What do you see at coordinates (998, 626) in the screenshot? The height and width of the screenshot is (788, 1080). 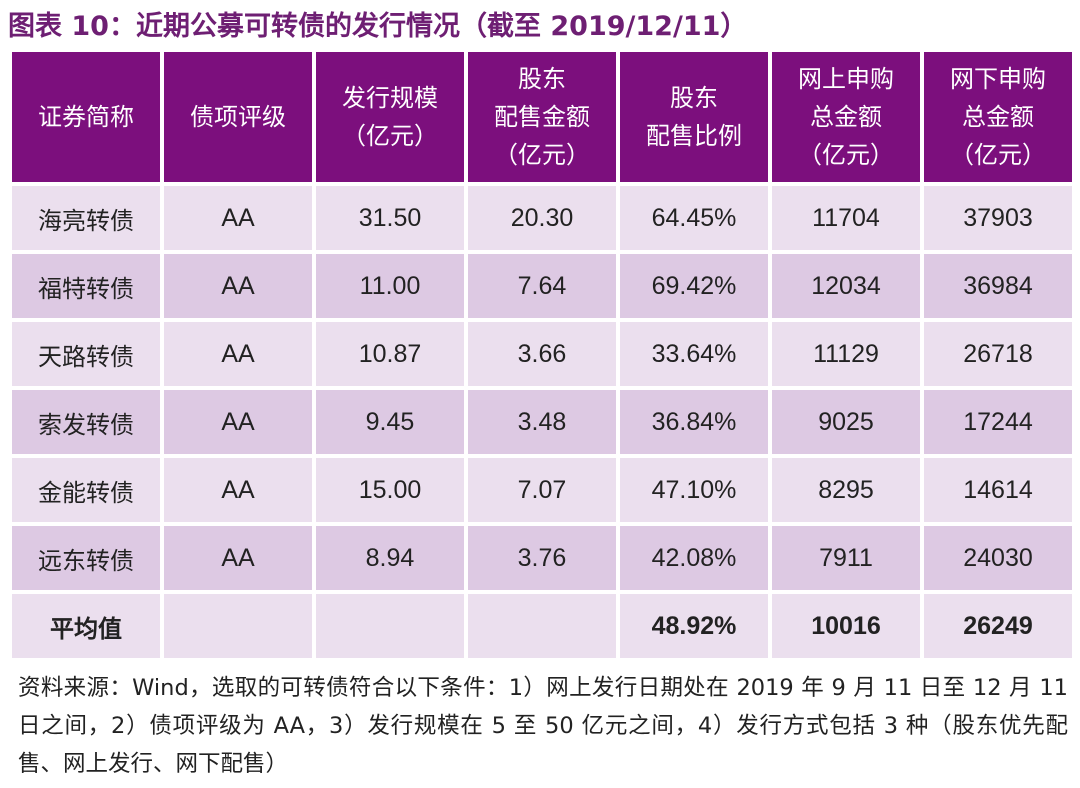 I see `cell-average-offline: 26249` at bounding box center [998, 626].